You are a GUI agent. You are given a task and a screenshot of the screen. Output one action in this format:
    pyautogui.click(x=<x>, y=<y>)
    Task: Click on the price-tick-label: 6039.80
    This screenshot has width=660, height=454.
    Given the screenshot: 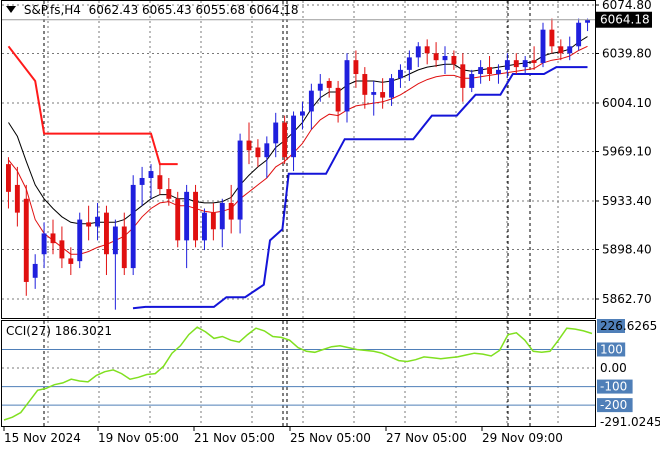 What is the action you would take?
    pyautogui.click(x=627, y=54)
    